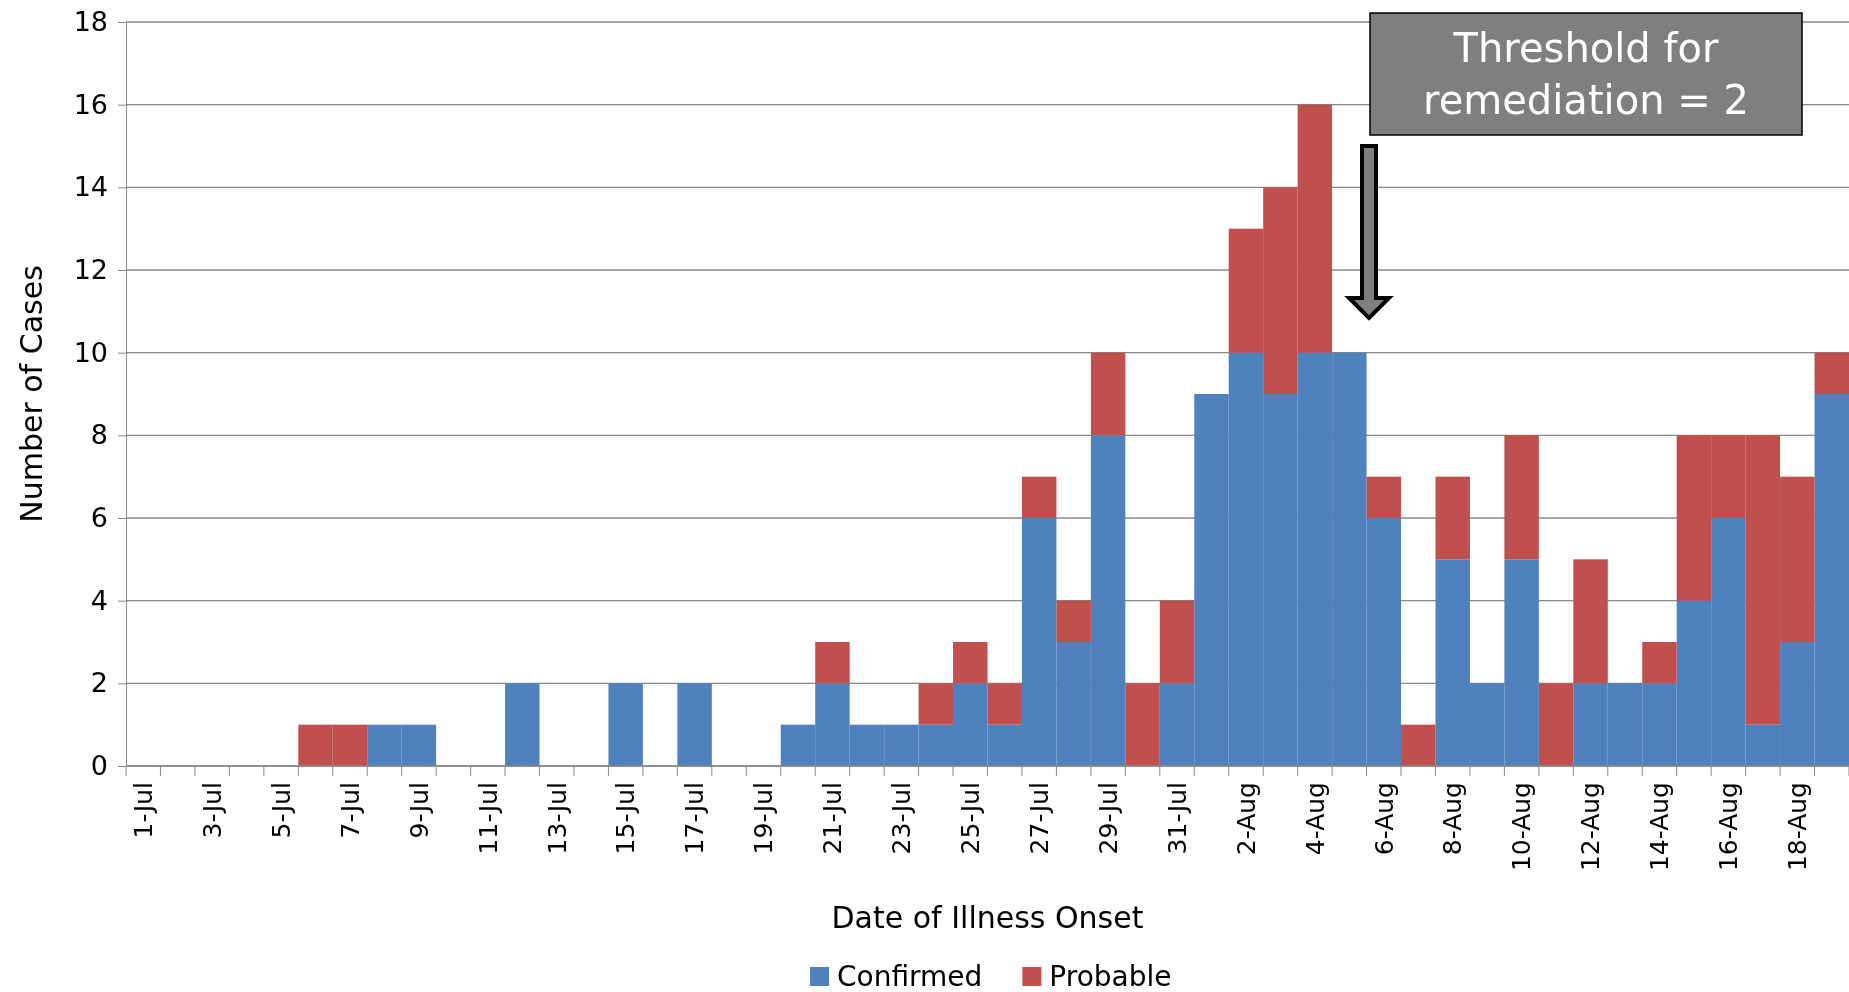 The image size is (1849, 992). I want to click on y-tick-label: 4, so click(99, 600).